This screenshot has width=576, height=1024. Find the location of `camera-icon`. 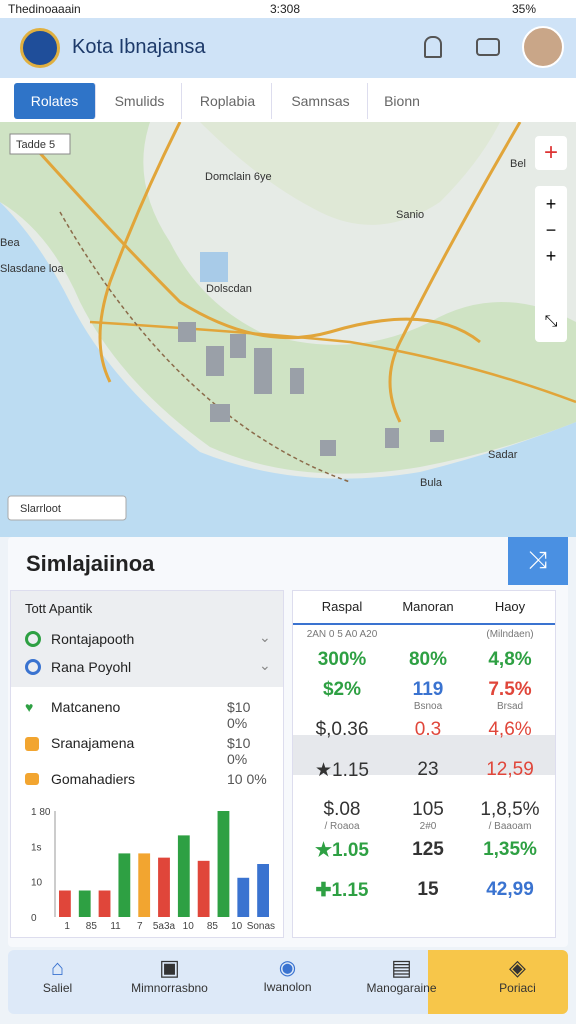

camera-icon is located at coordinates (488, 47).